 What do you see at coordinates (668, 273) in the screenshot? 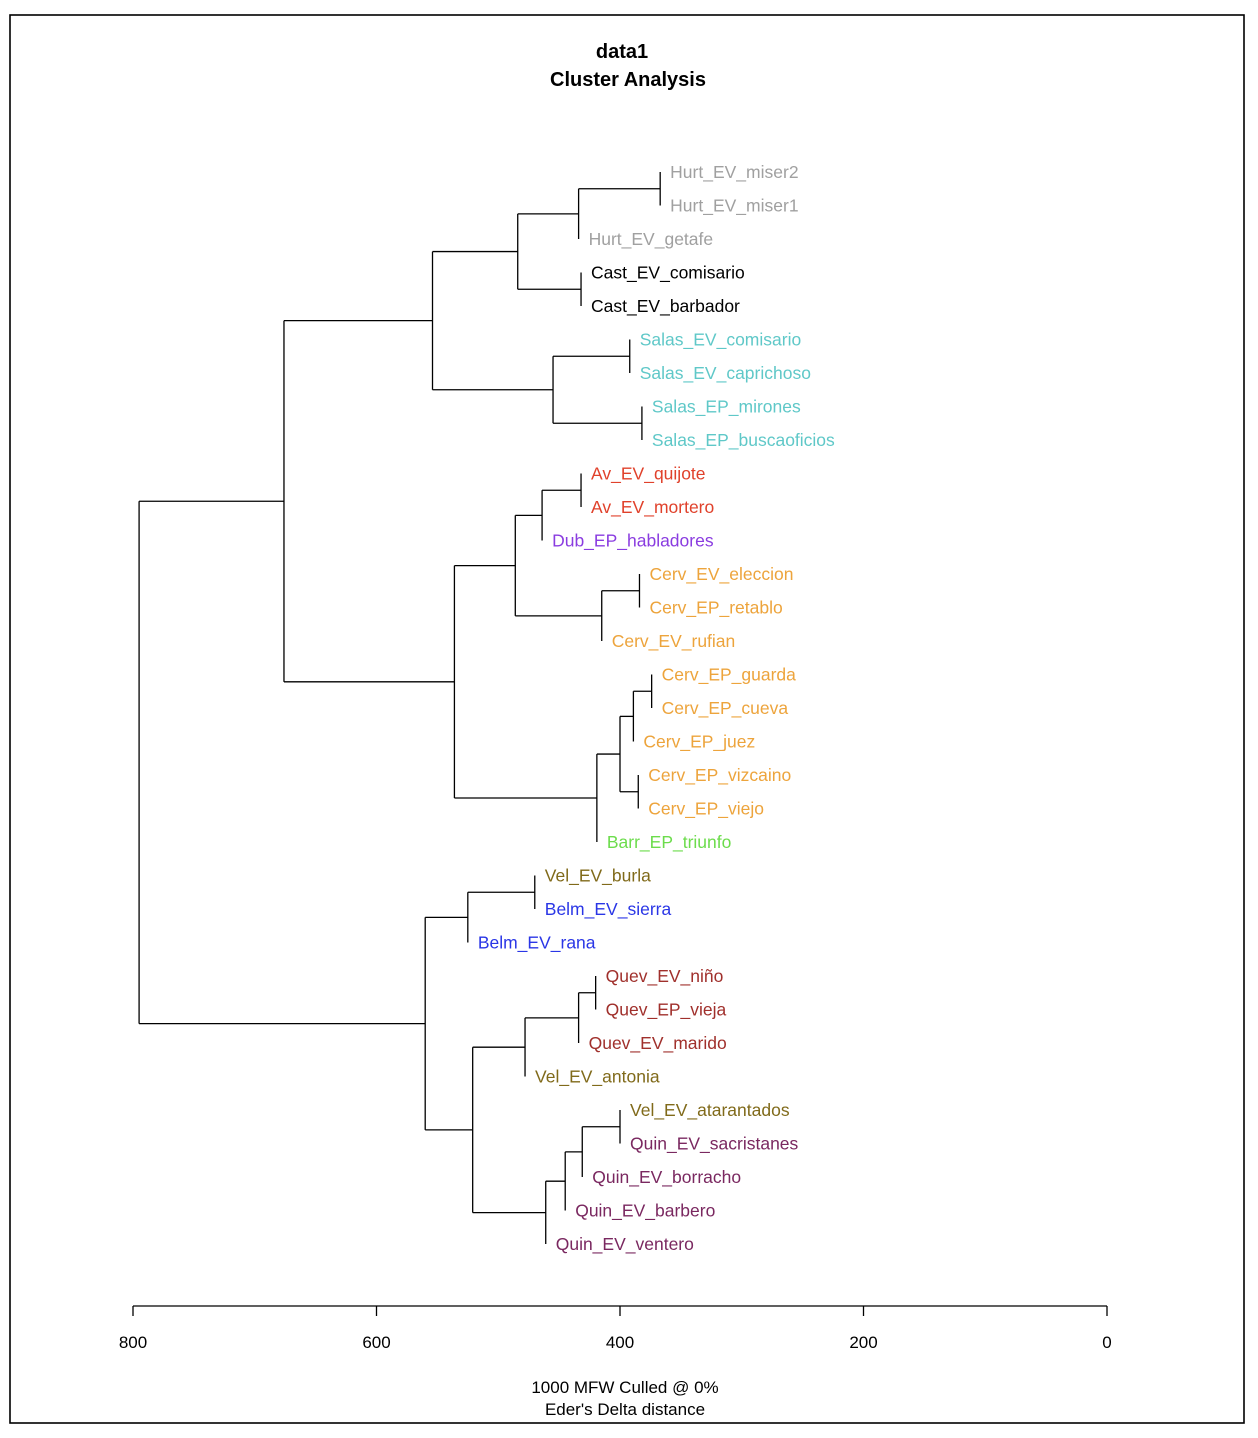
I see `leaf-label: Cast_EV_comisario` at bounding box center [668, 273].